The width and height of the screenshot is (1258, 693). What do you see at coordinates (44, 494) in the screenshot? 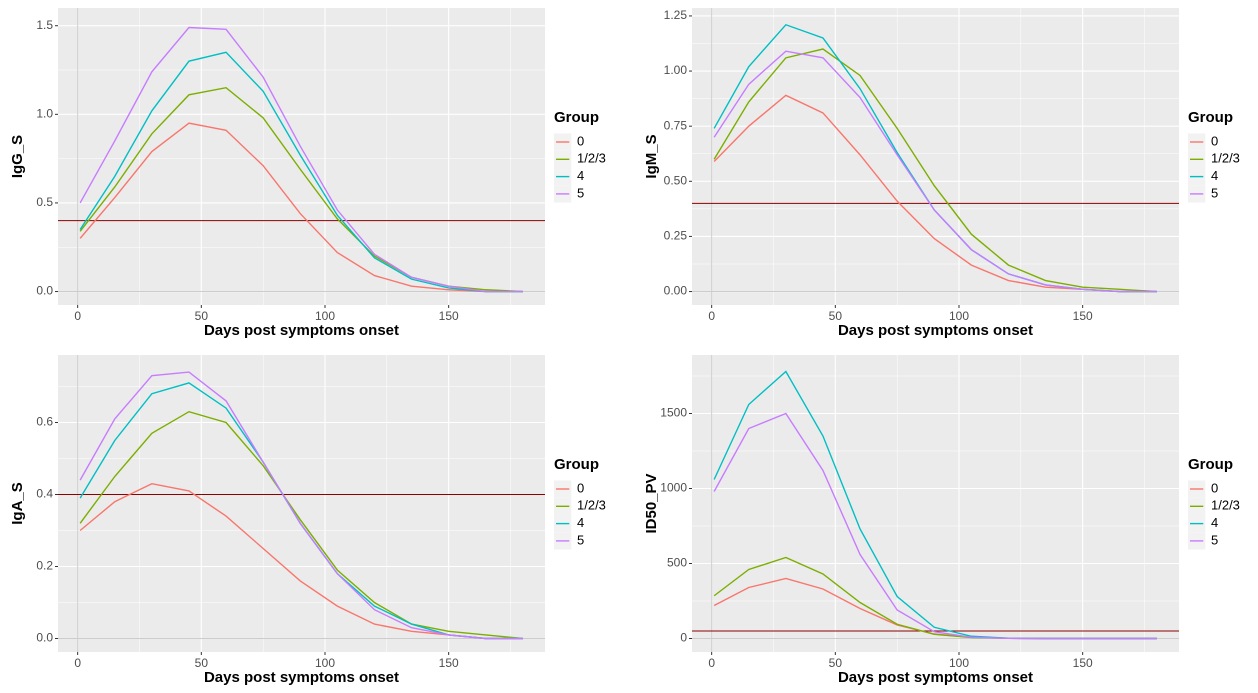
I see `y-tick-label: 0.4` at bounding box center [44, 494].